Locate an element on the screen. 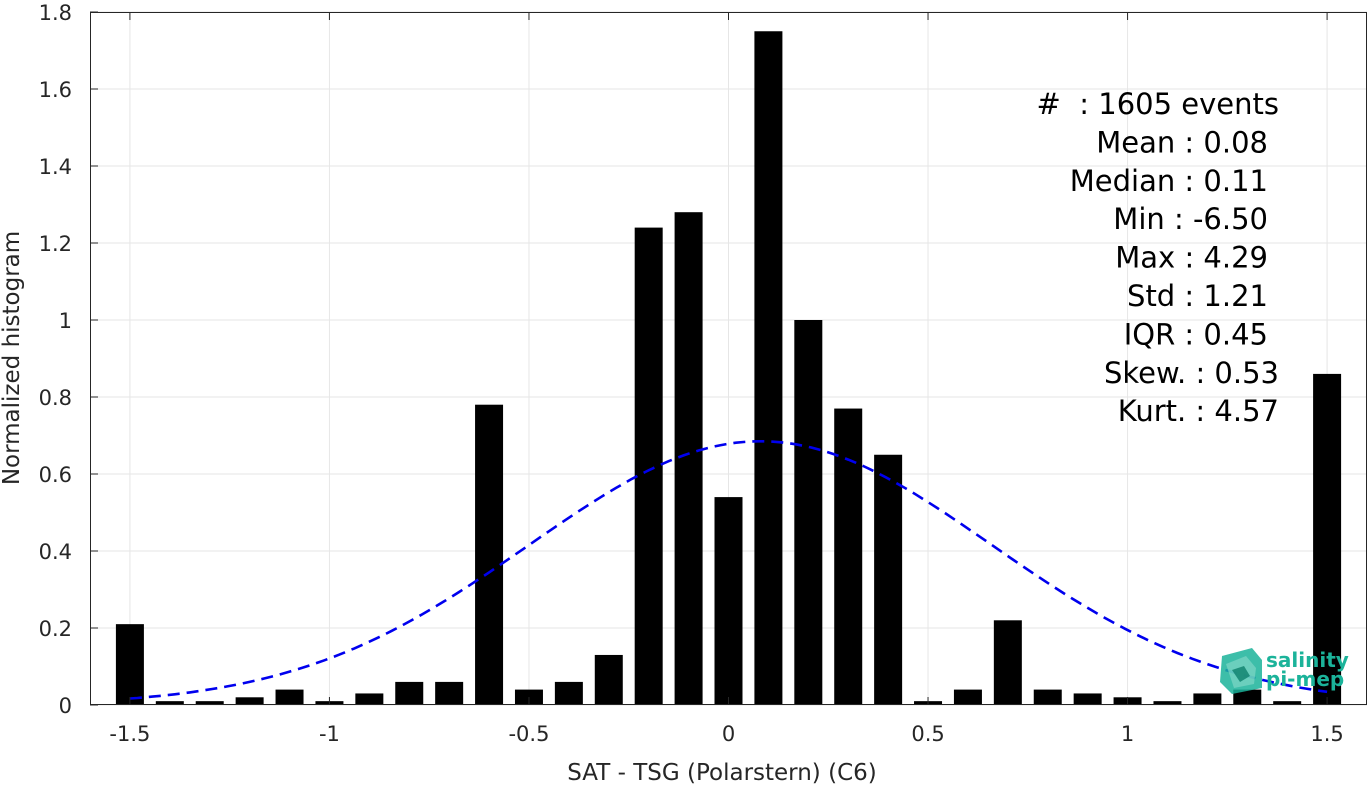 The image size is (1367, 789). stats-line: Skew. : 0.53 is located at coordinates (1191, 373).